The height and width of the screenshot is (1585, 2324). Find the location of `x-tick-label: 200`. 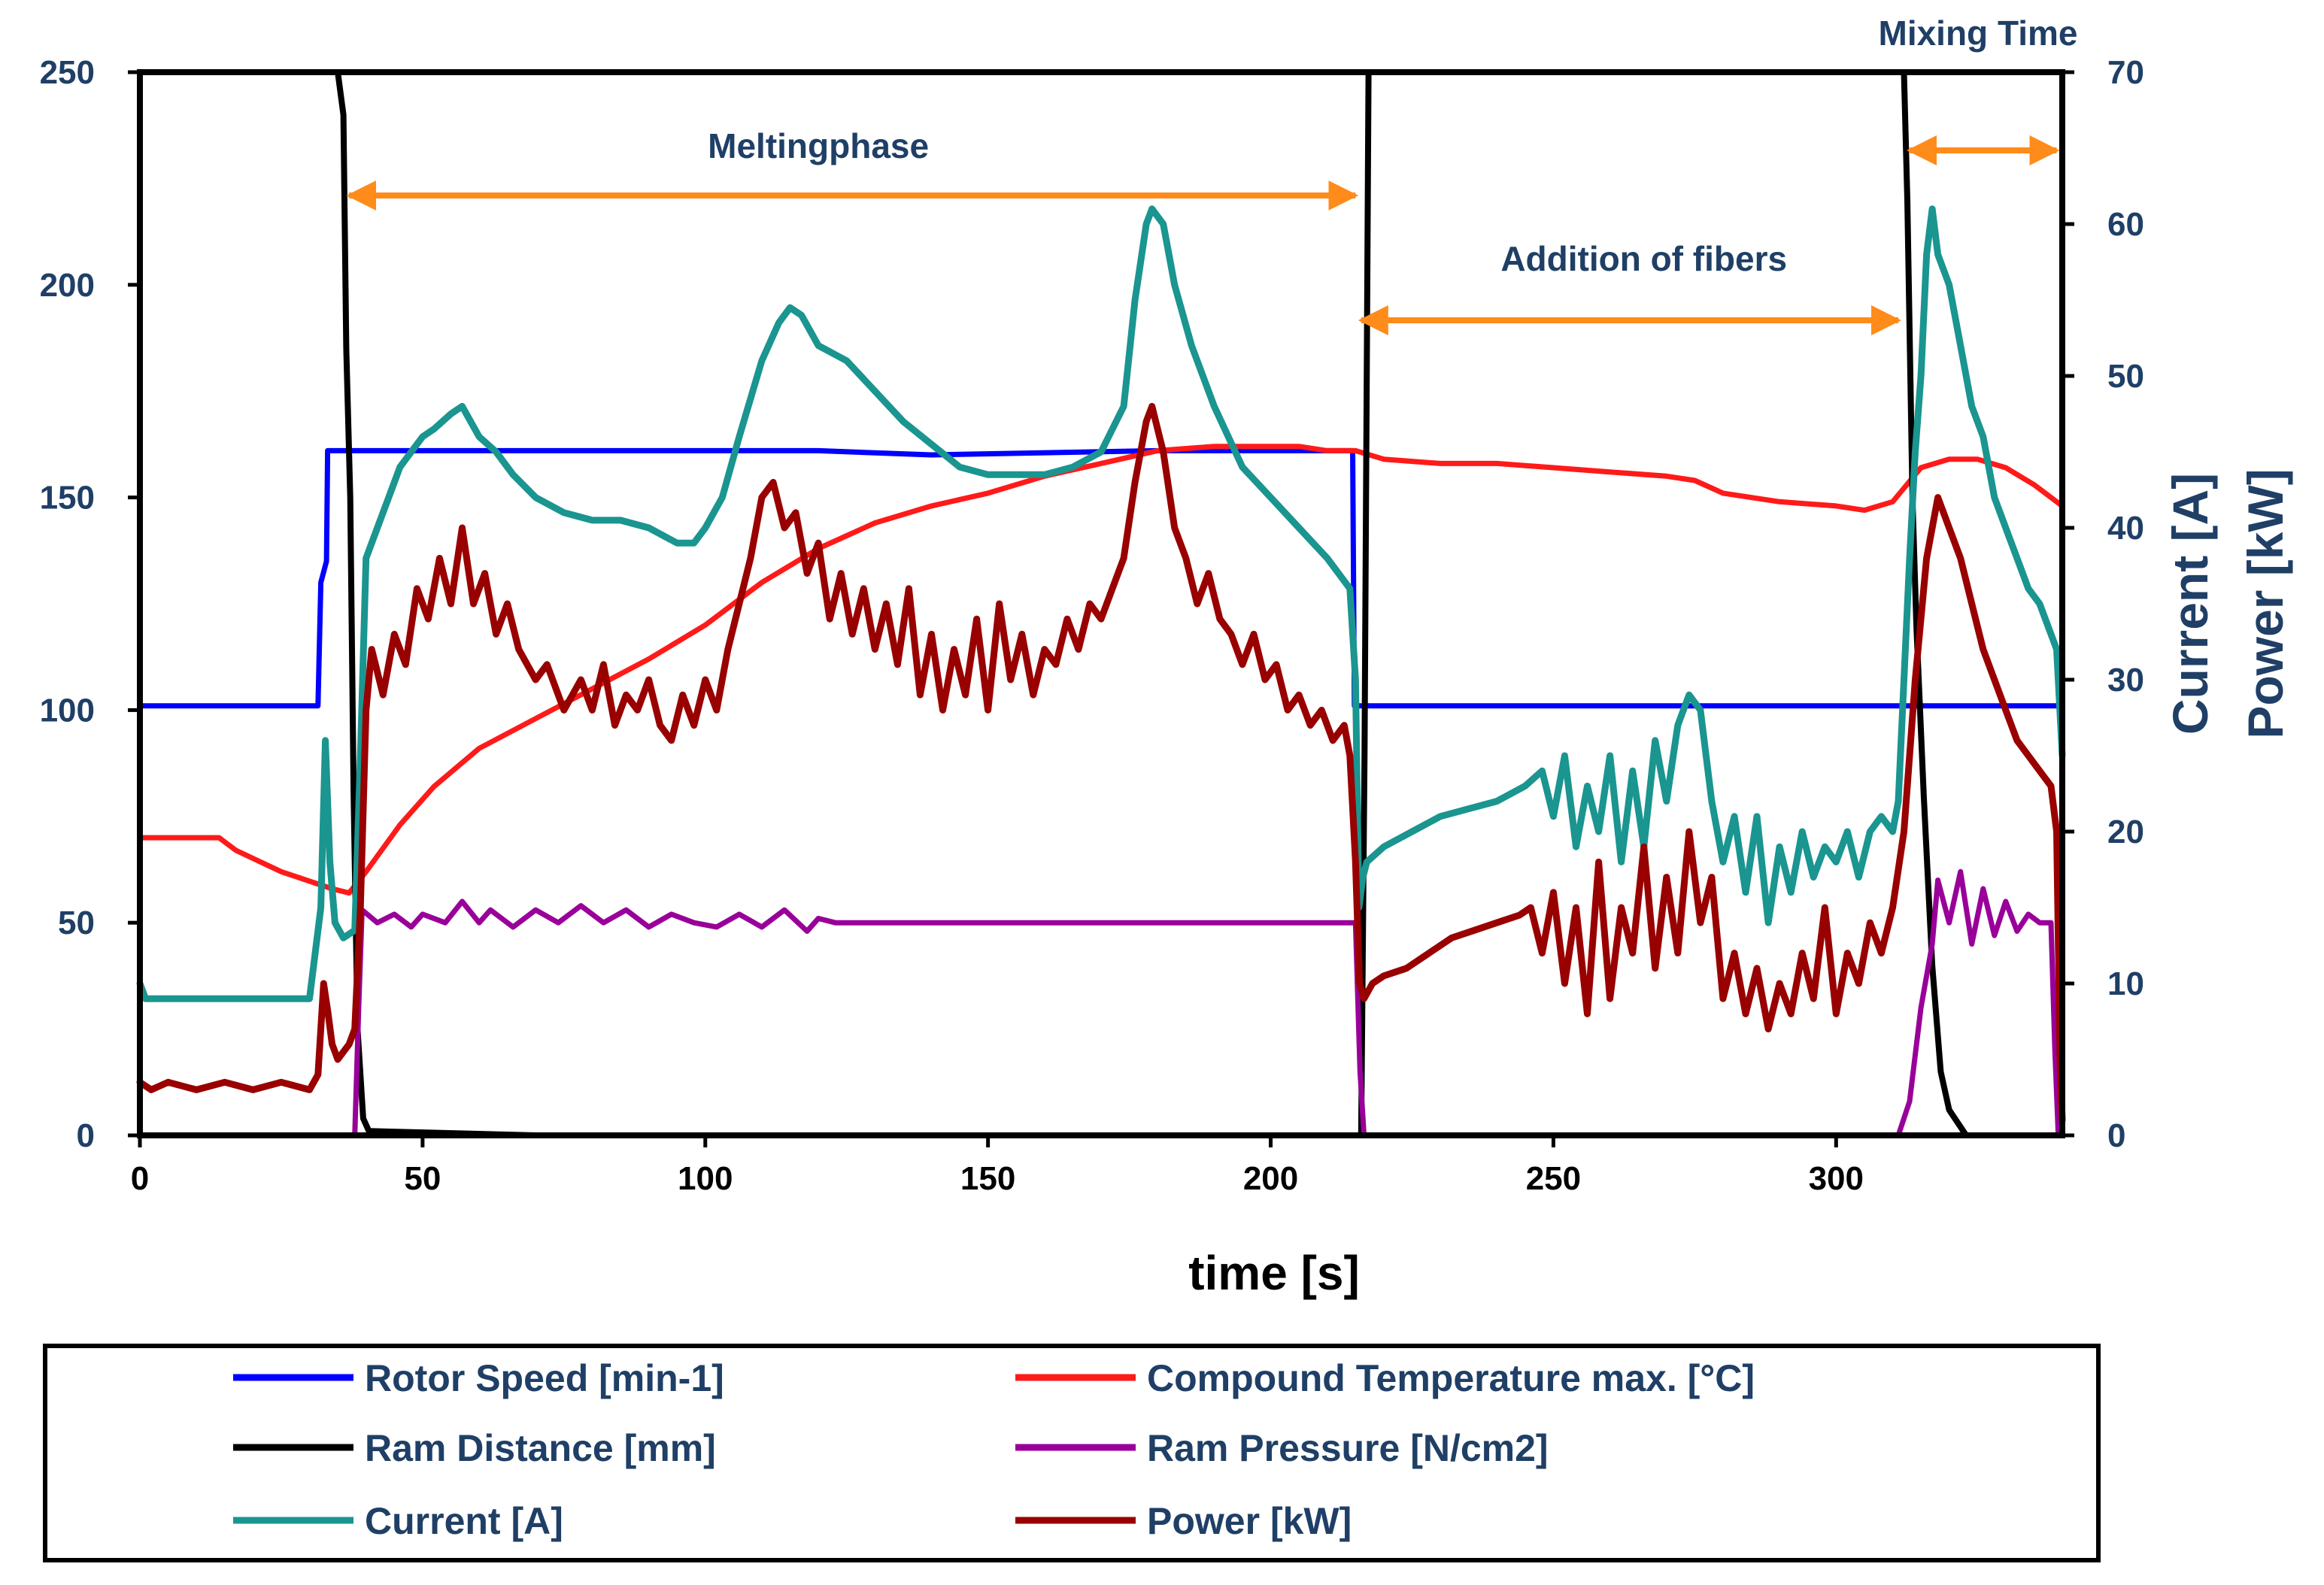

x-tick-label: 200 is located at coordinates (1270, 1178).